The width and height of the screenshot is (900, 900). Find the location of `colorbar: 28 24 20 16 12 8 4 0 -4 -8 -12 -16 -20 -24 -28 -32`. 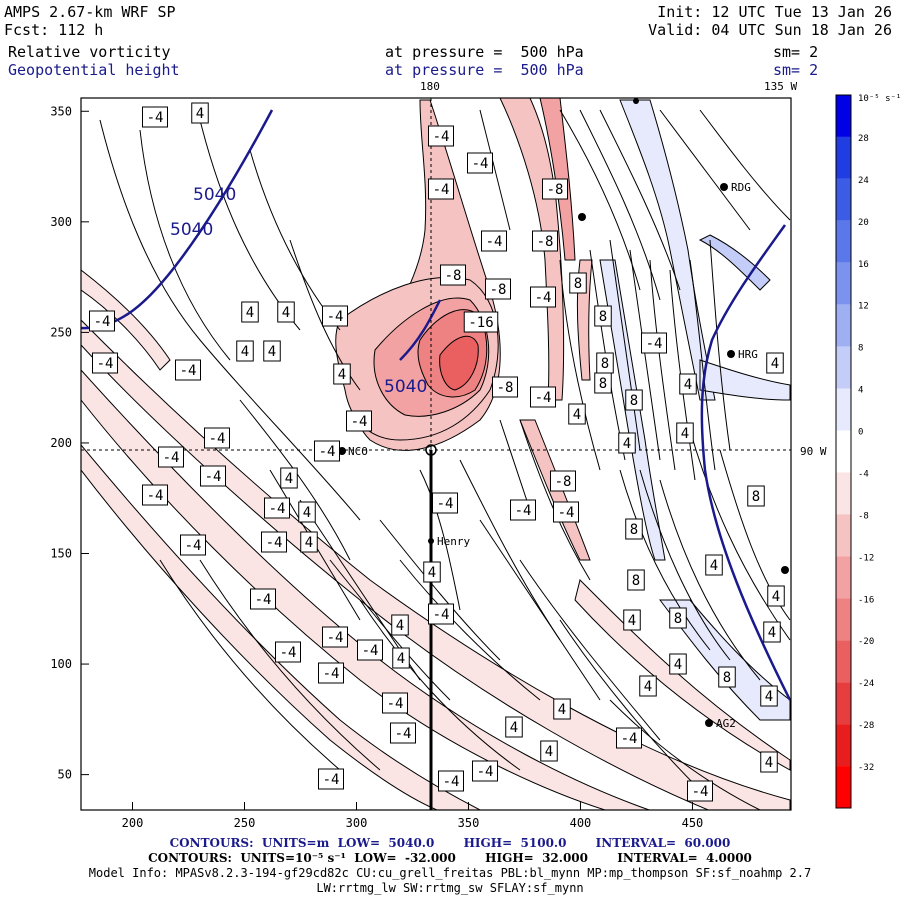

colorbar: 28 24 20 16 12 8 4 0 -4 -8 -12 -16 -20 -24 -28 -32 is located at coordinates (854, 451).